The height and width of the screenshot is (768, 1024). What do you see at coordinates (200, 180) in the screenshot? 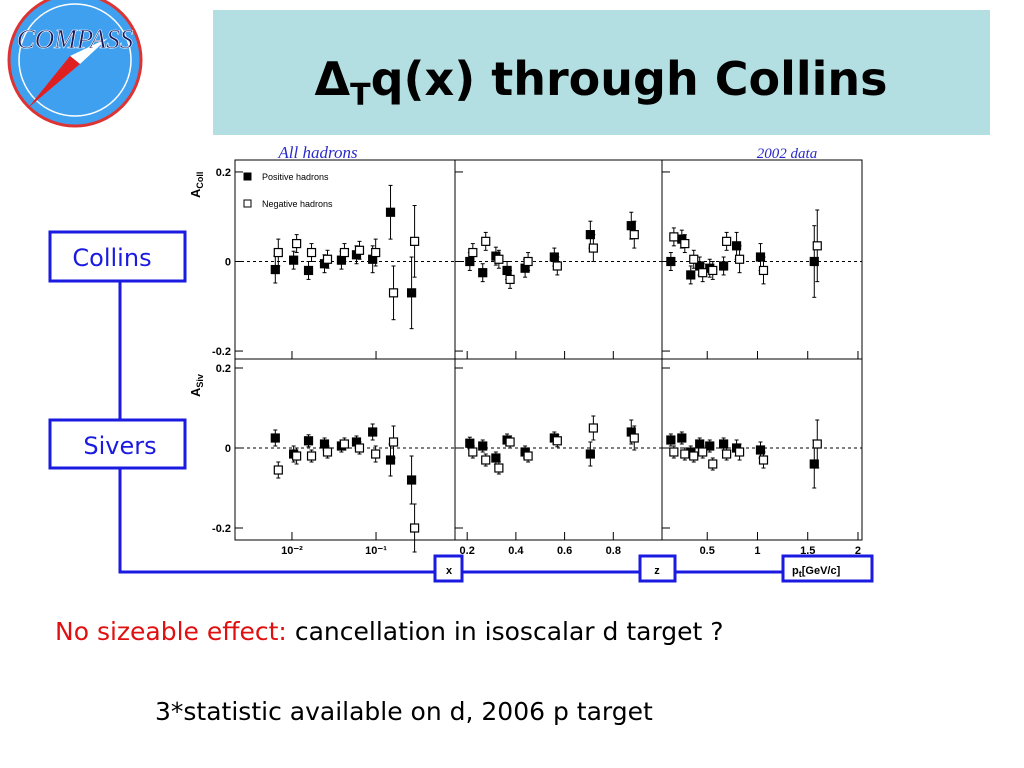
I see `y-axis-label-sub: Coll` at bounding box center [200, 180].